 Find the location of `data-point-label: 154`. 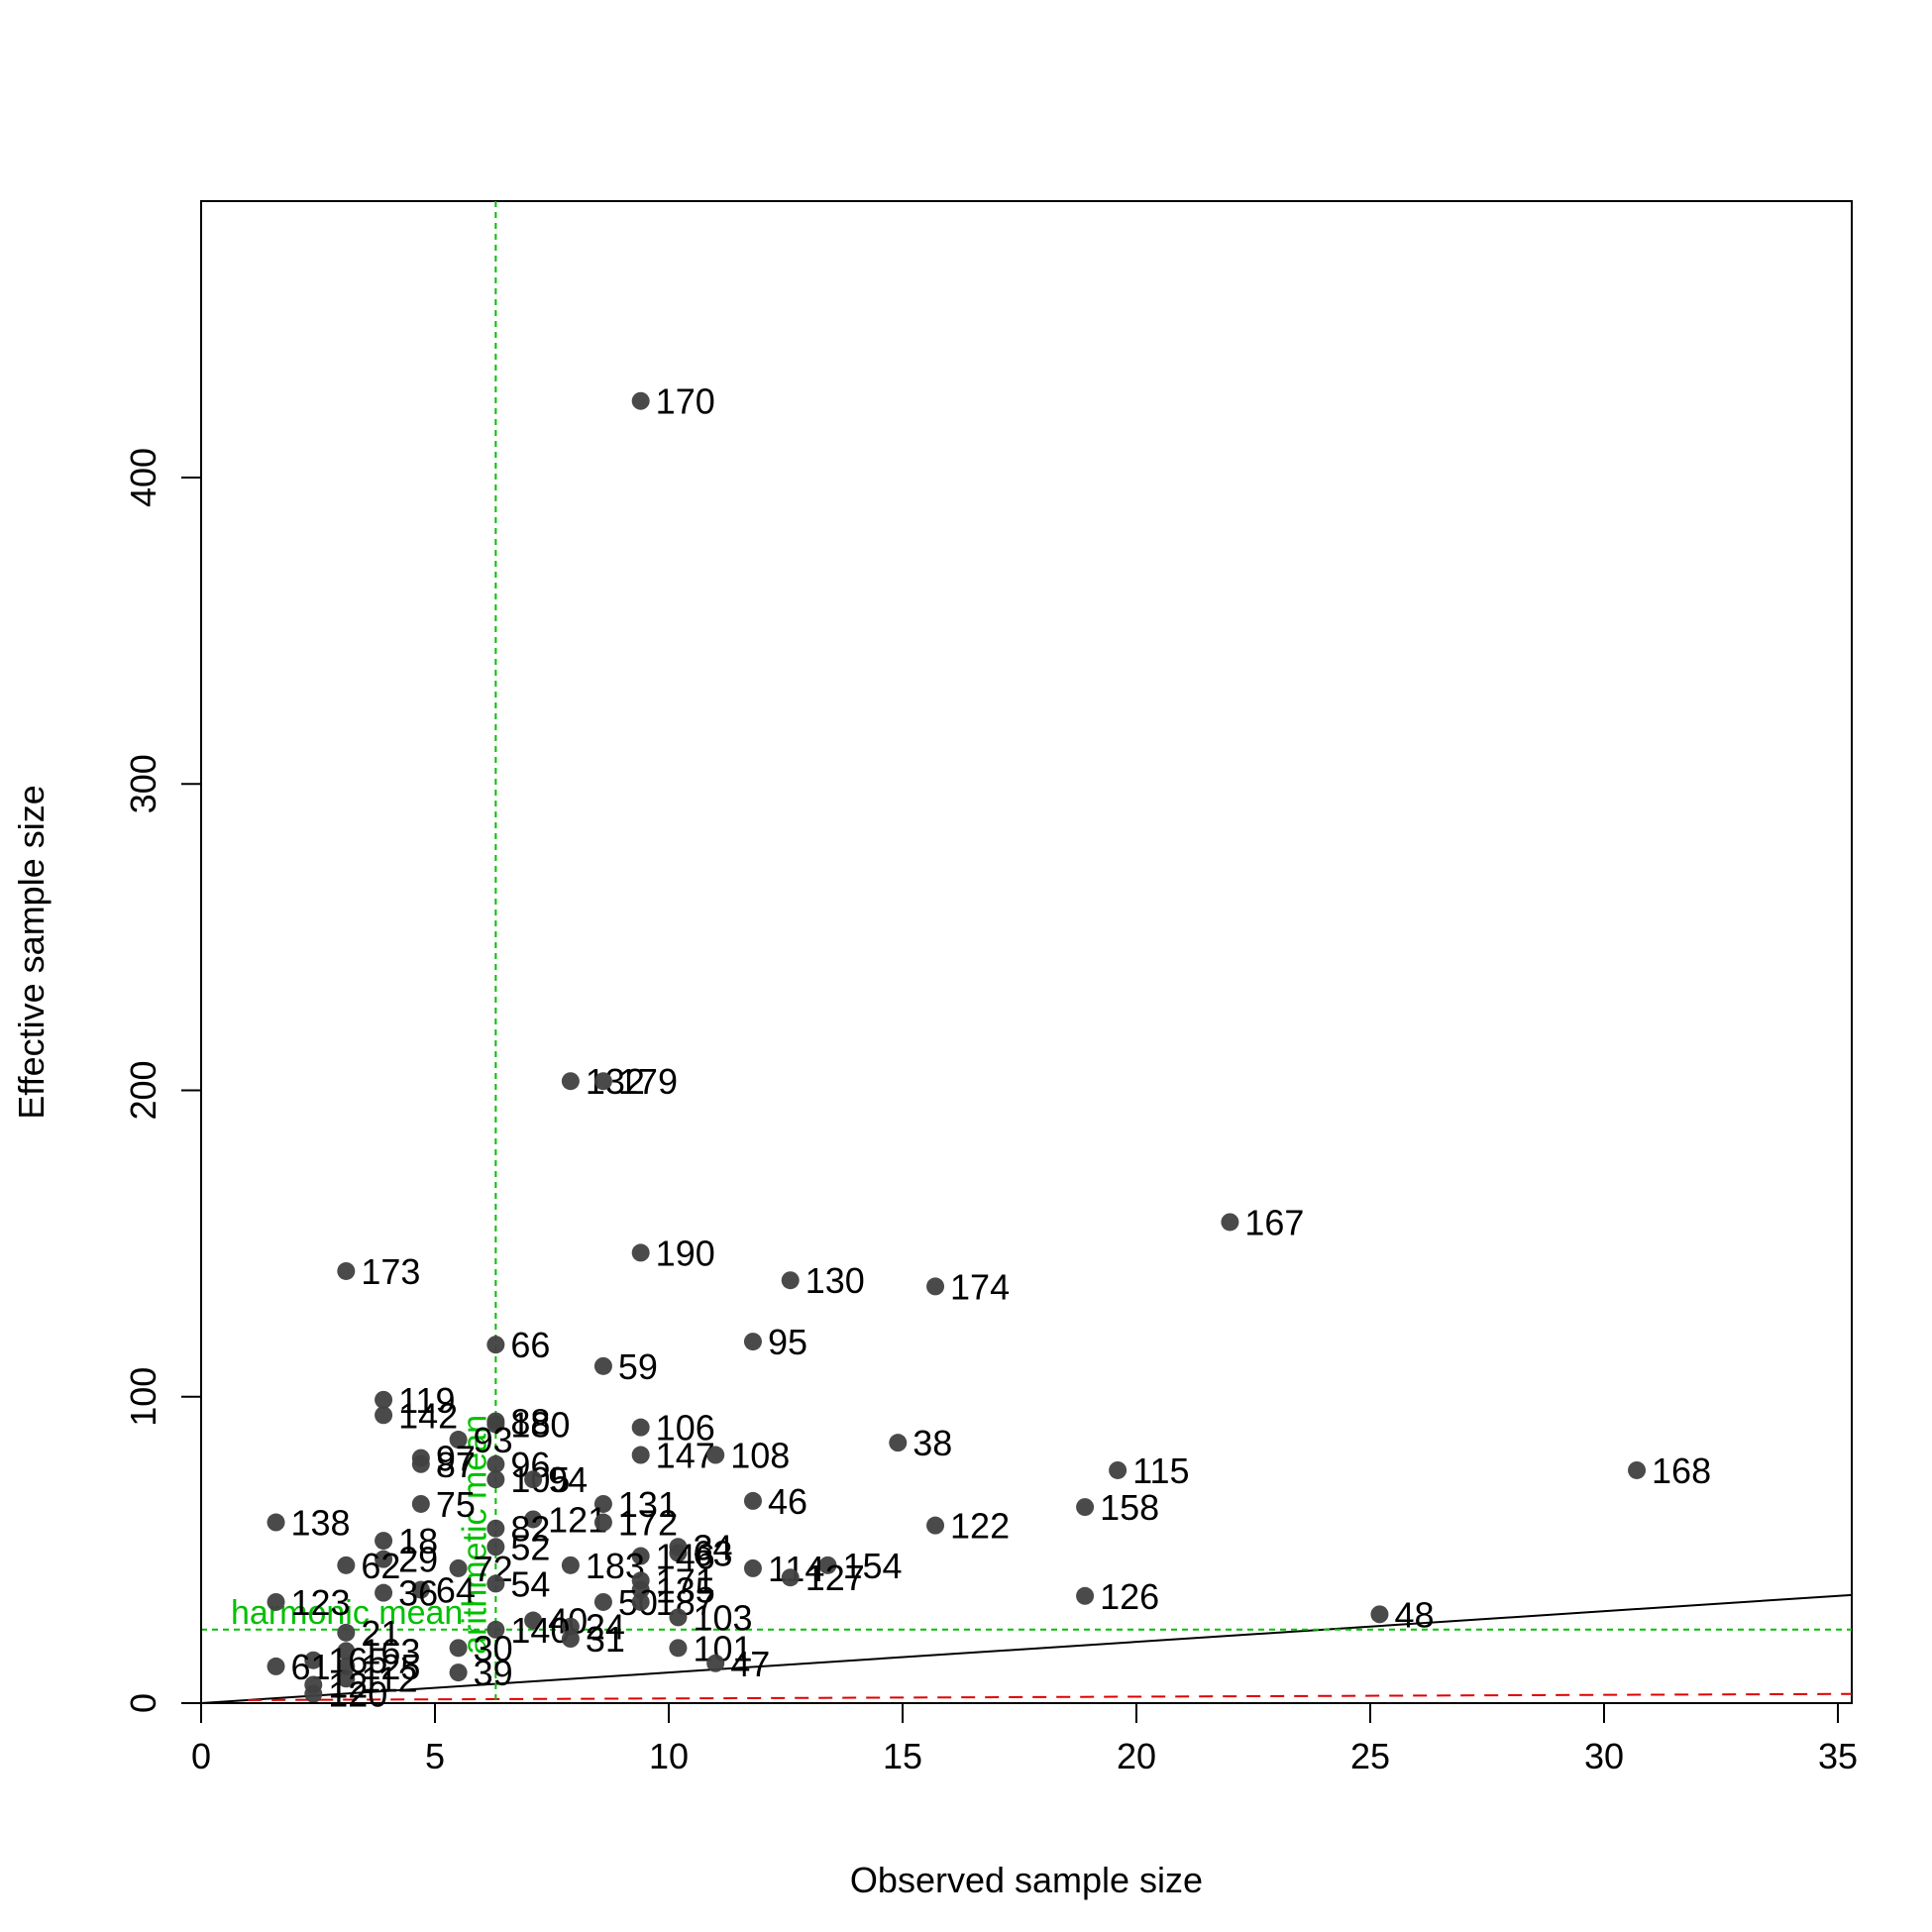

data-point-label: 154 is located at coordinates (872, 1566).